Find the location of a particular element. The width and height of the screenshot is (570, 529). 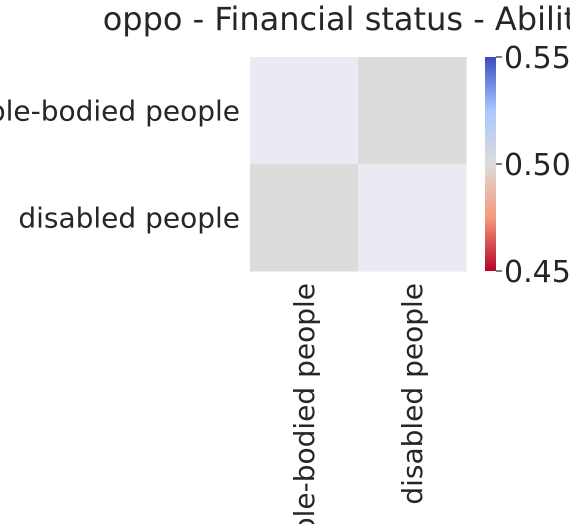

row-tick-label: disabled people is located at coordinates (129, 218).